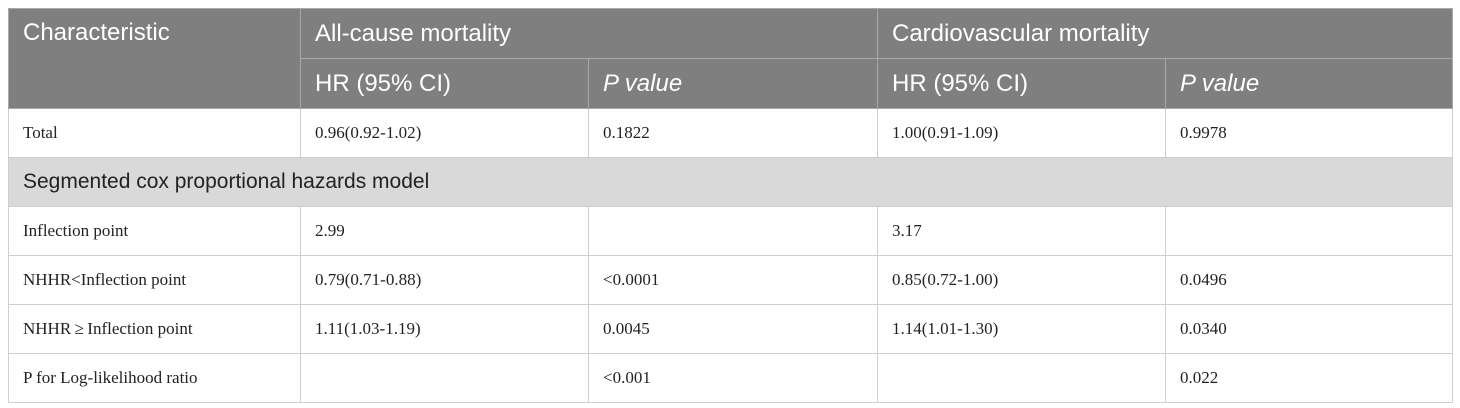 This screenshot has width=1460, height=408. Describe the element at coordinates (154, 133) in the screenshot. I see `body-cell: Total` at that location.